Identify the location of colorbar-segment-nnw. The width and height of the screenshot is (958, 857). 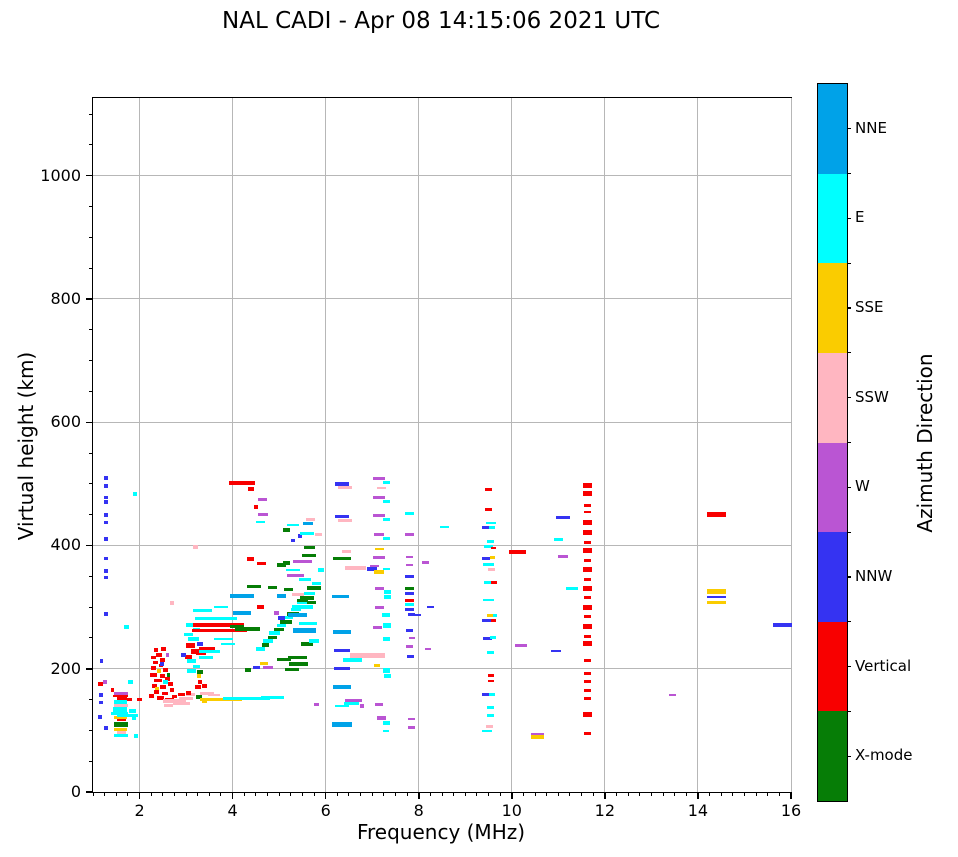
(832, 577).